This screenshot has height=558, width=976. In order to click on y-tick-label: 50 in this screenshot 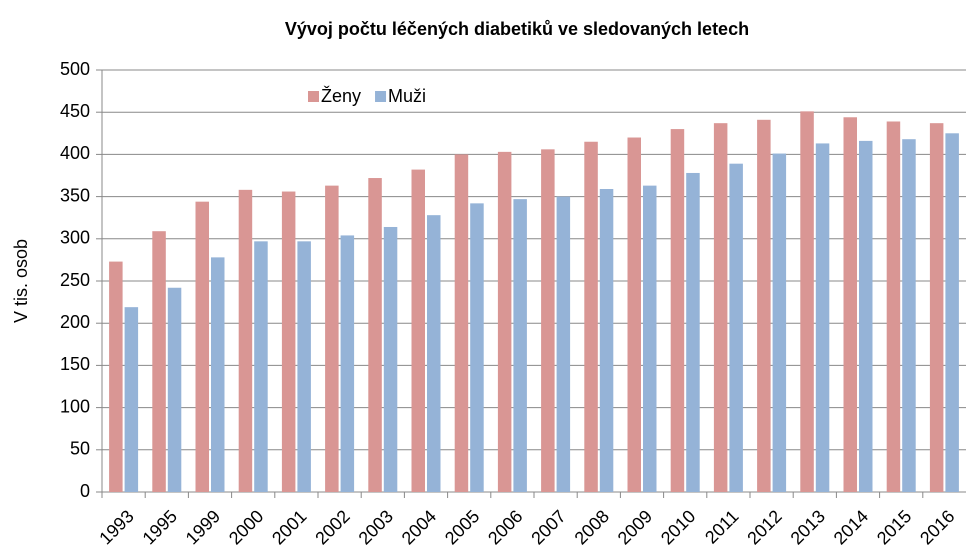, I will do `click(80, 449)`.